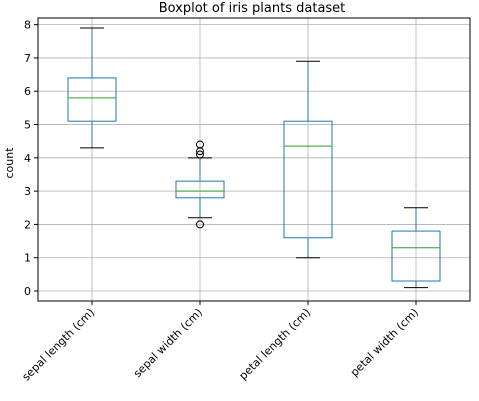 The width and height of the screenshot is (479, 401). Describe the element at coordinates (168, 343) in the screenshot. I see `x-tick-label: sepal width (cm)` at that location.